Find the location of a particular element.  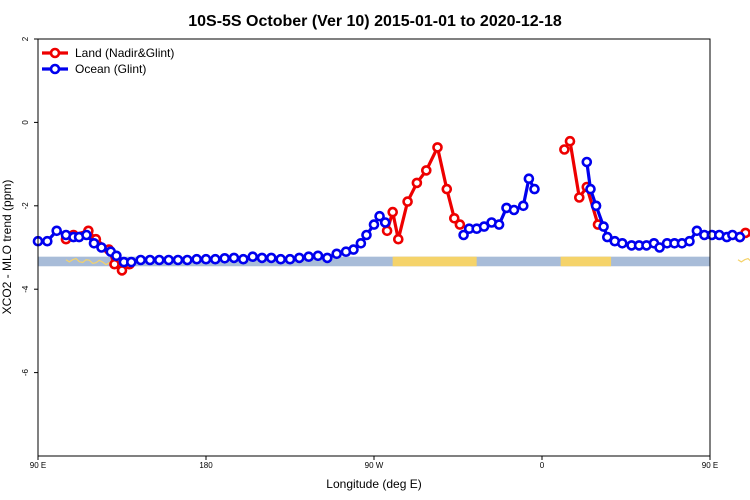

x-tick-label: 180 is located at coordinates (206, 465).